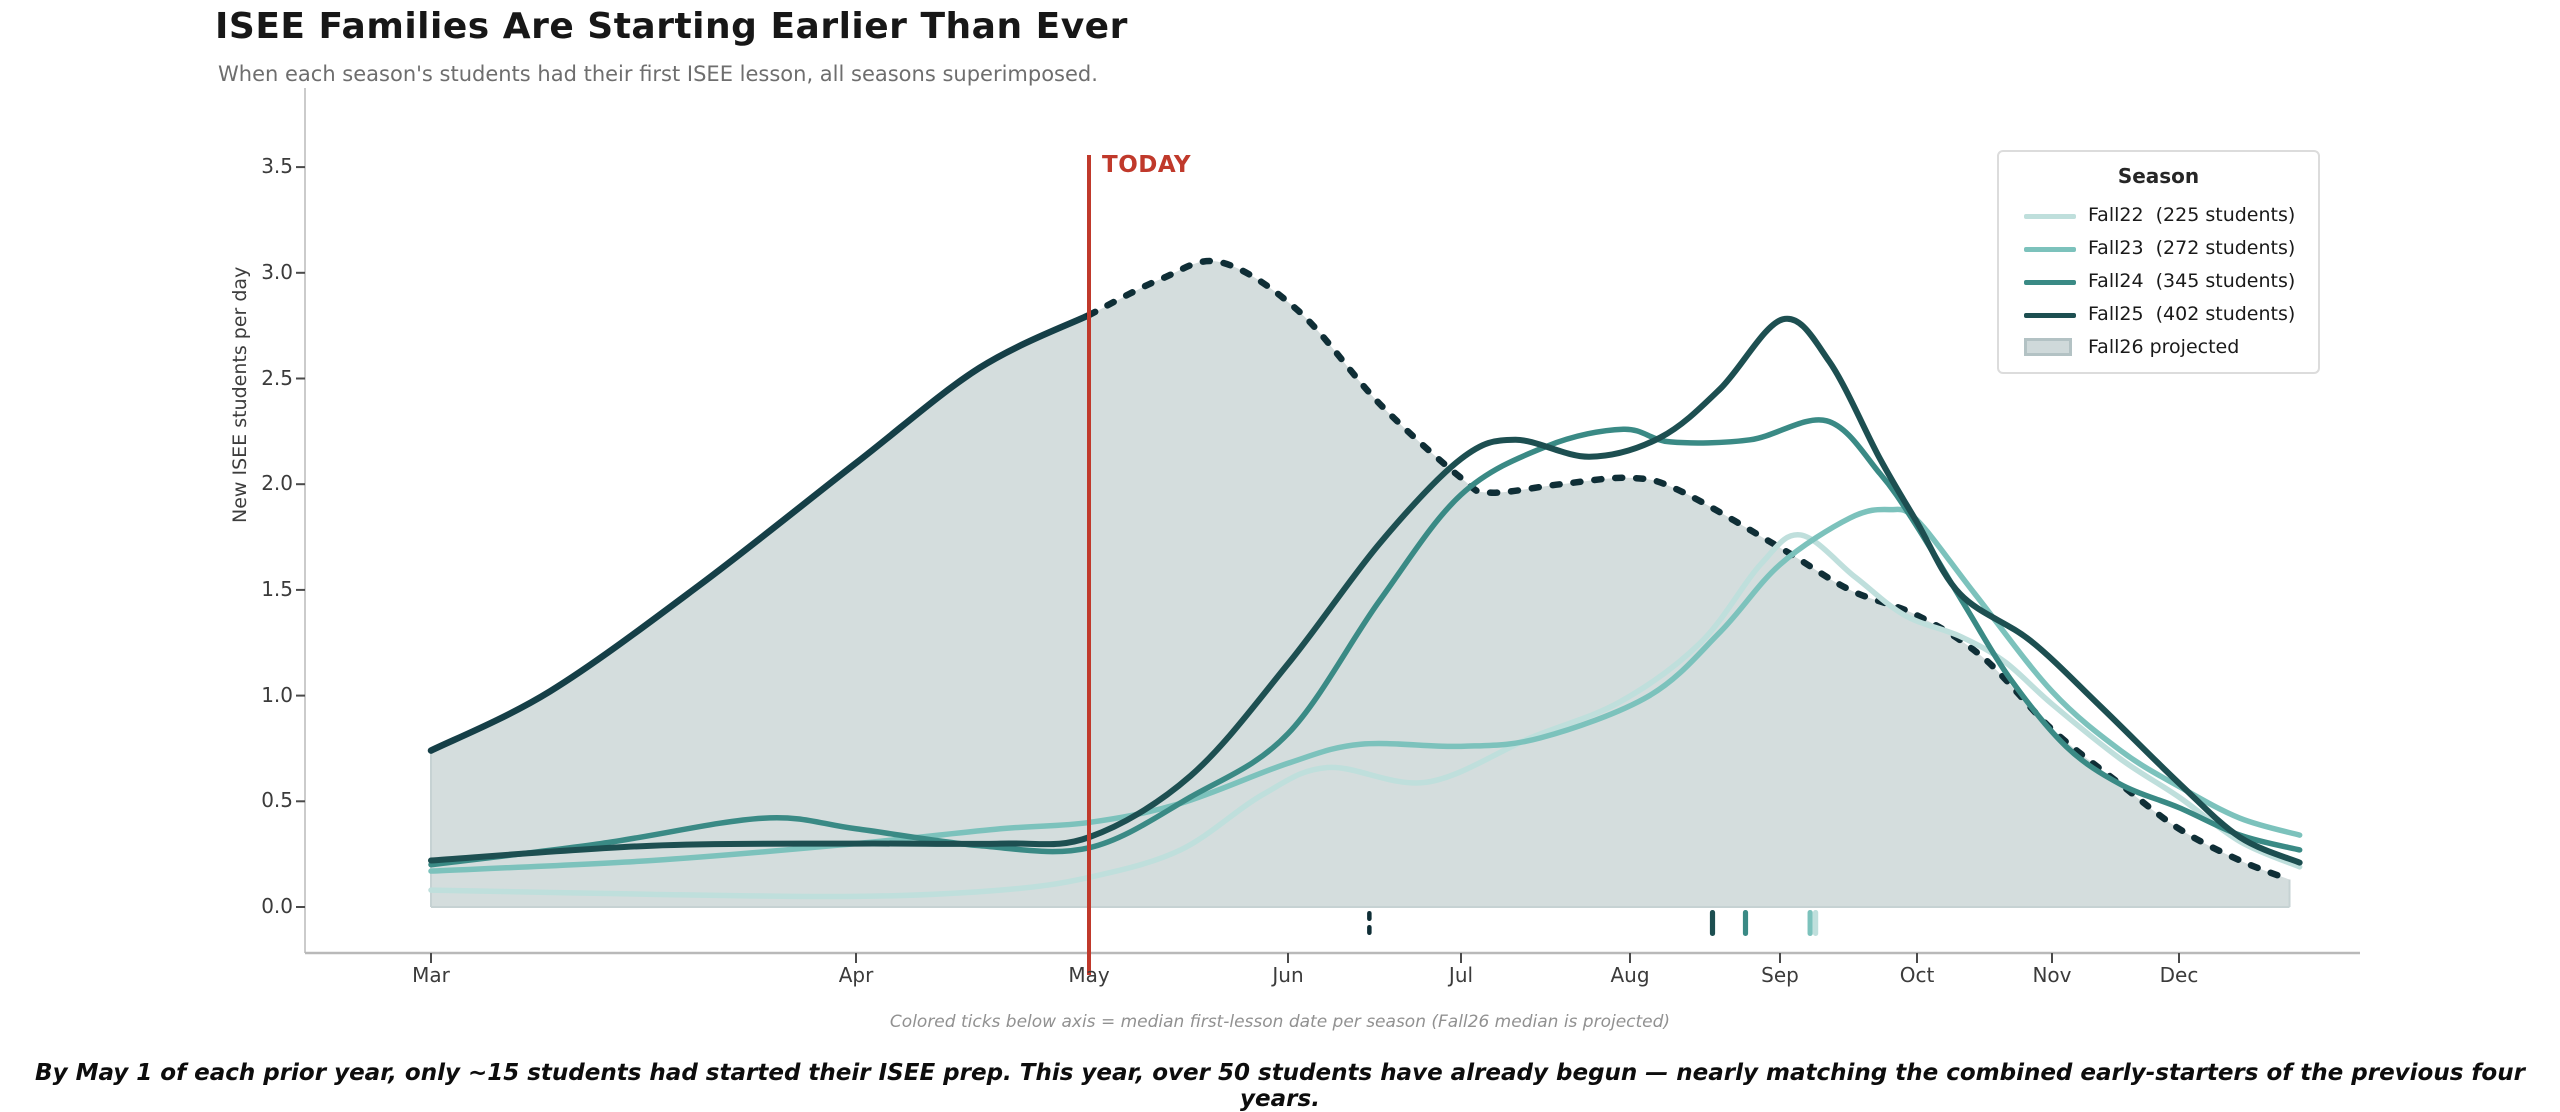 The image size is (2560, 1112). I want to click on legend-entry-fall22: Fall22 (225 students), so click(2158, 217).